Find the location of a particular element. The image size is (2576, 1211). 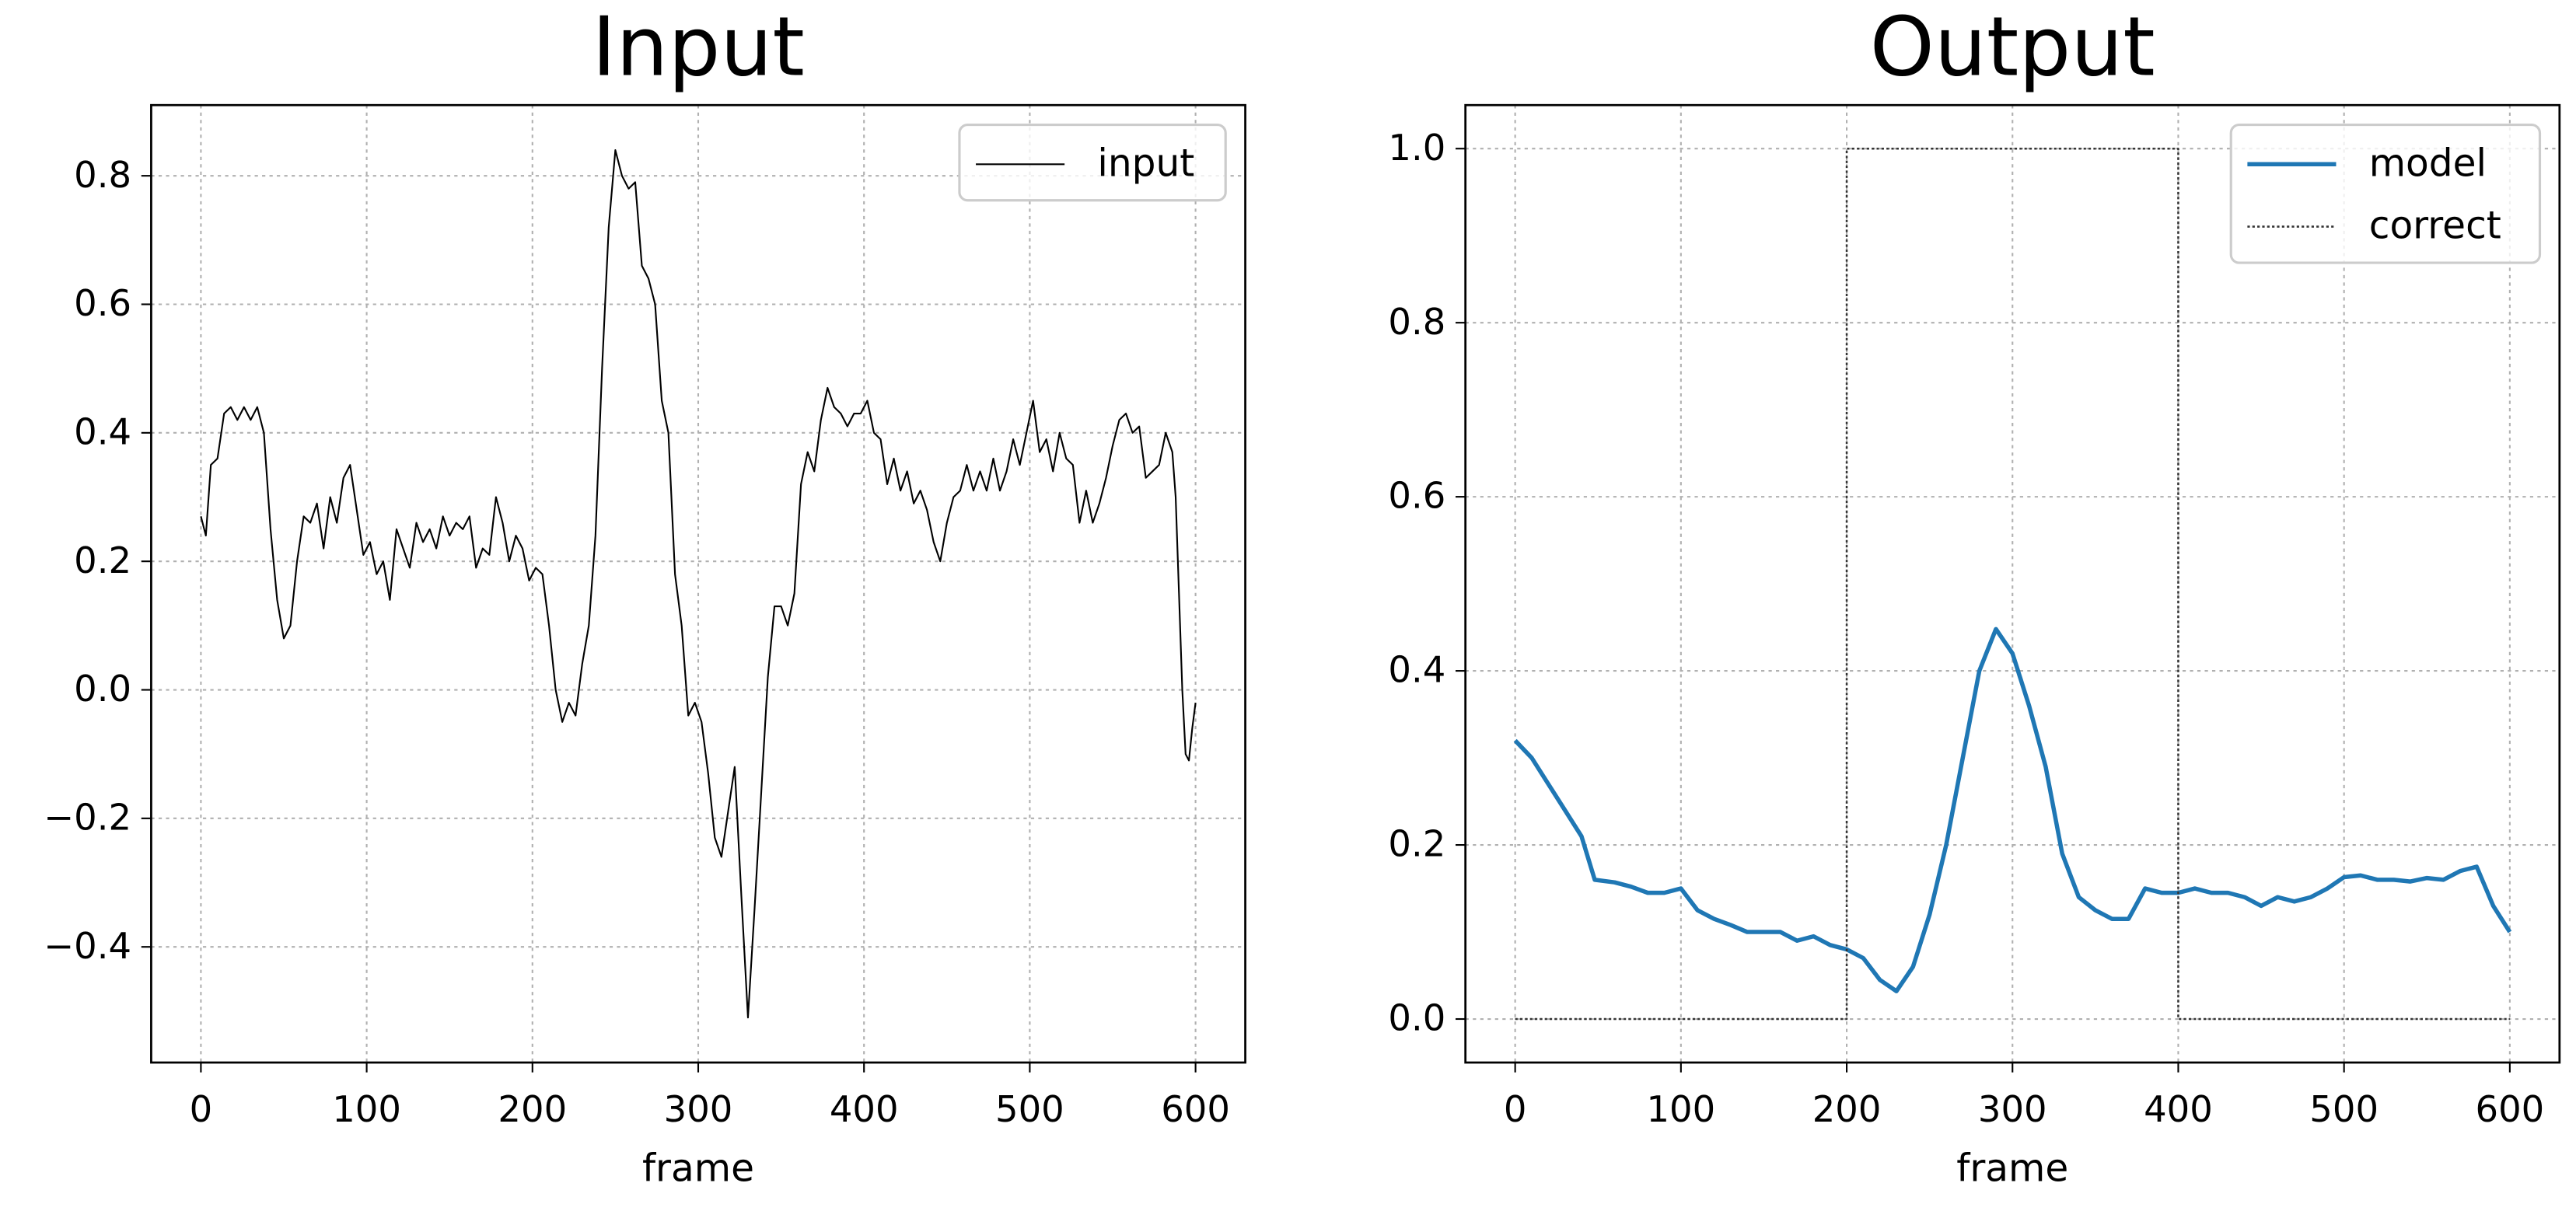

legend-label: correct is located at coordinates (2435, 226).